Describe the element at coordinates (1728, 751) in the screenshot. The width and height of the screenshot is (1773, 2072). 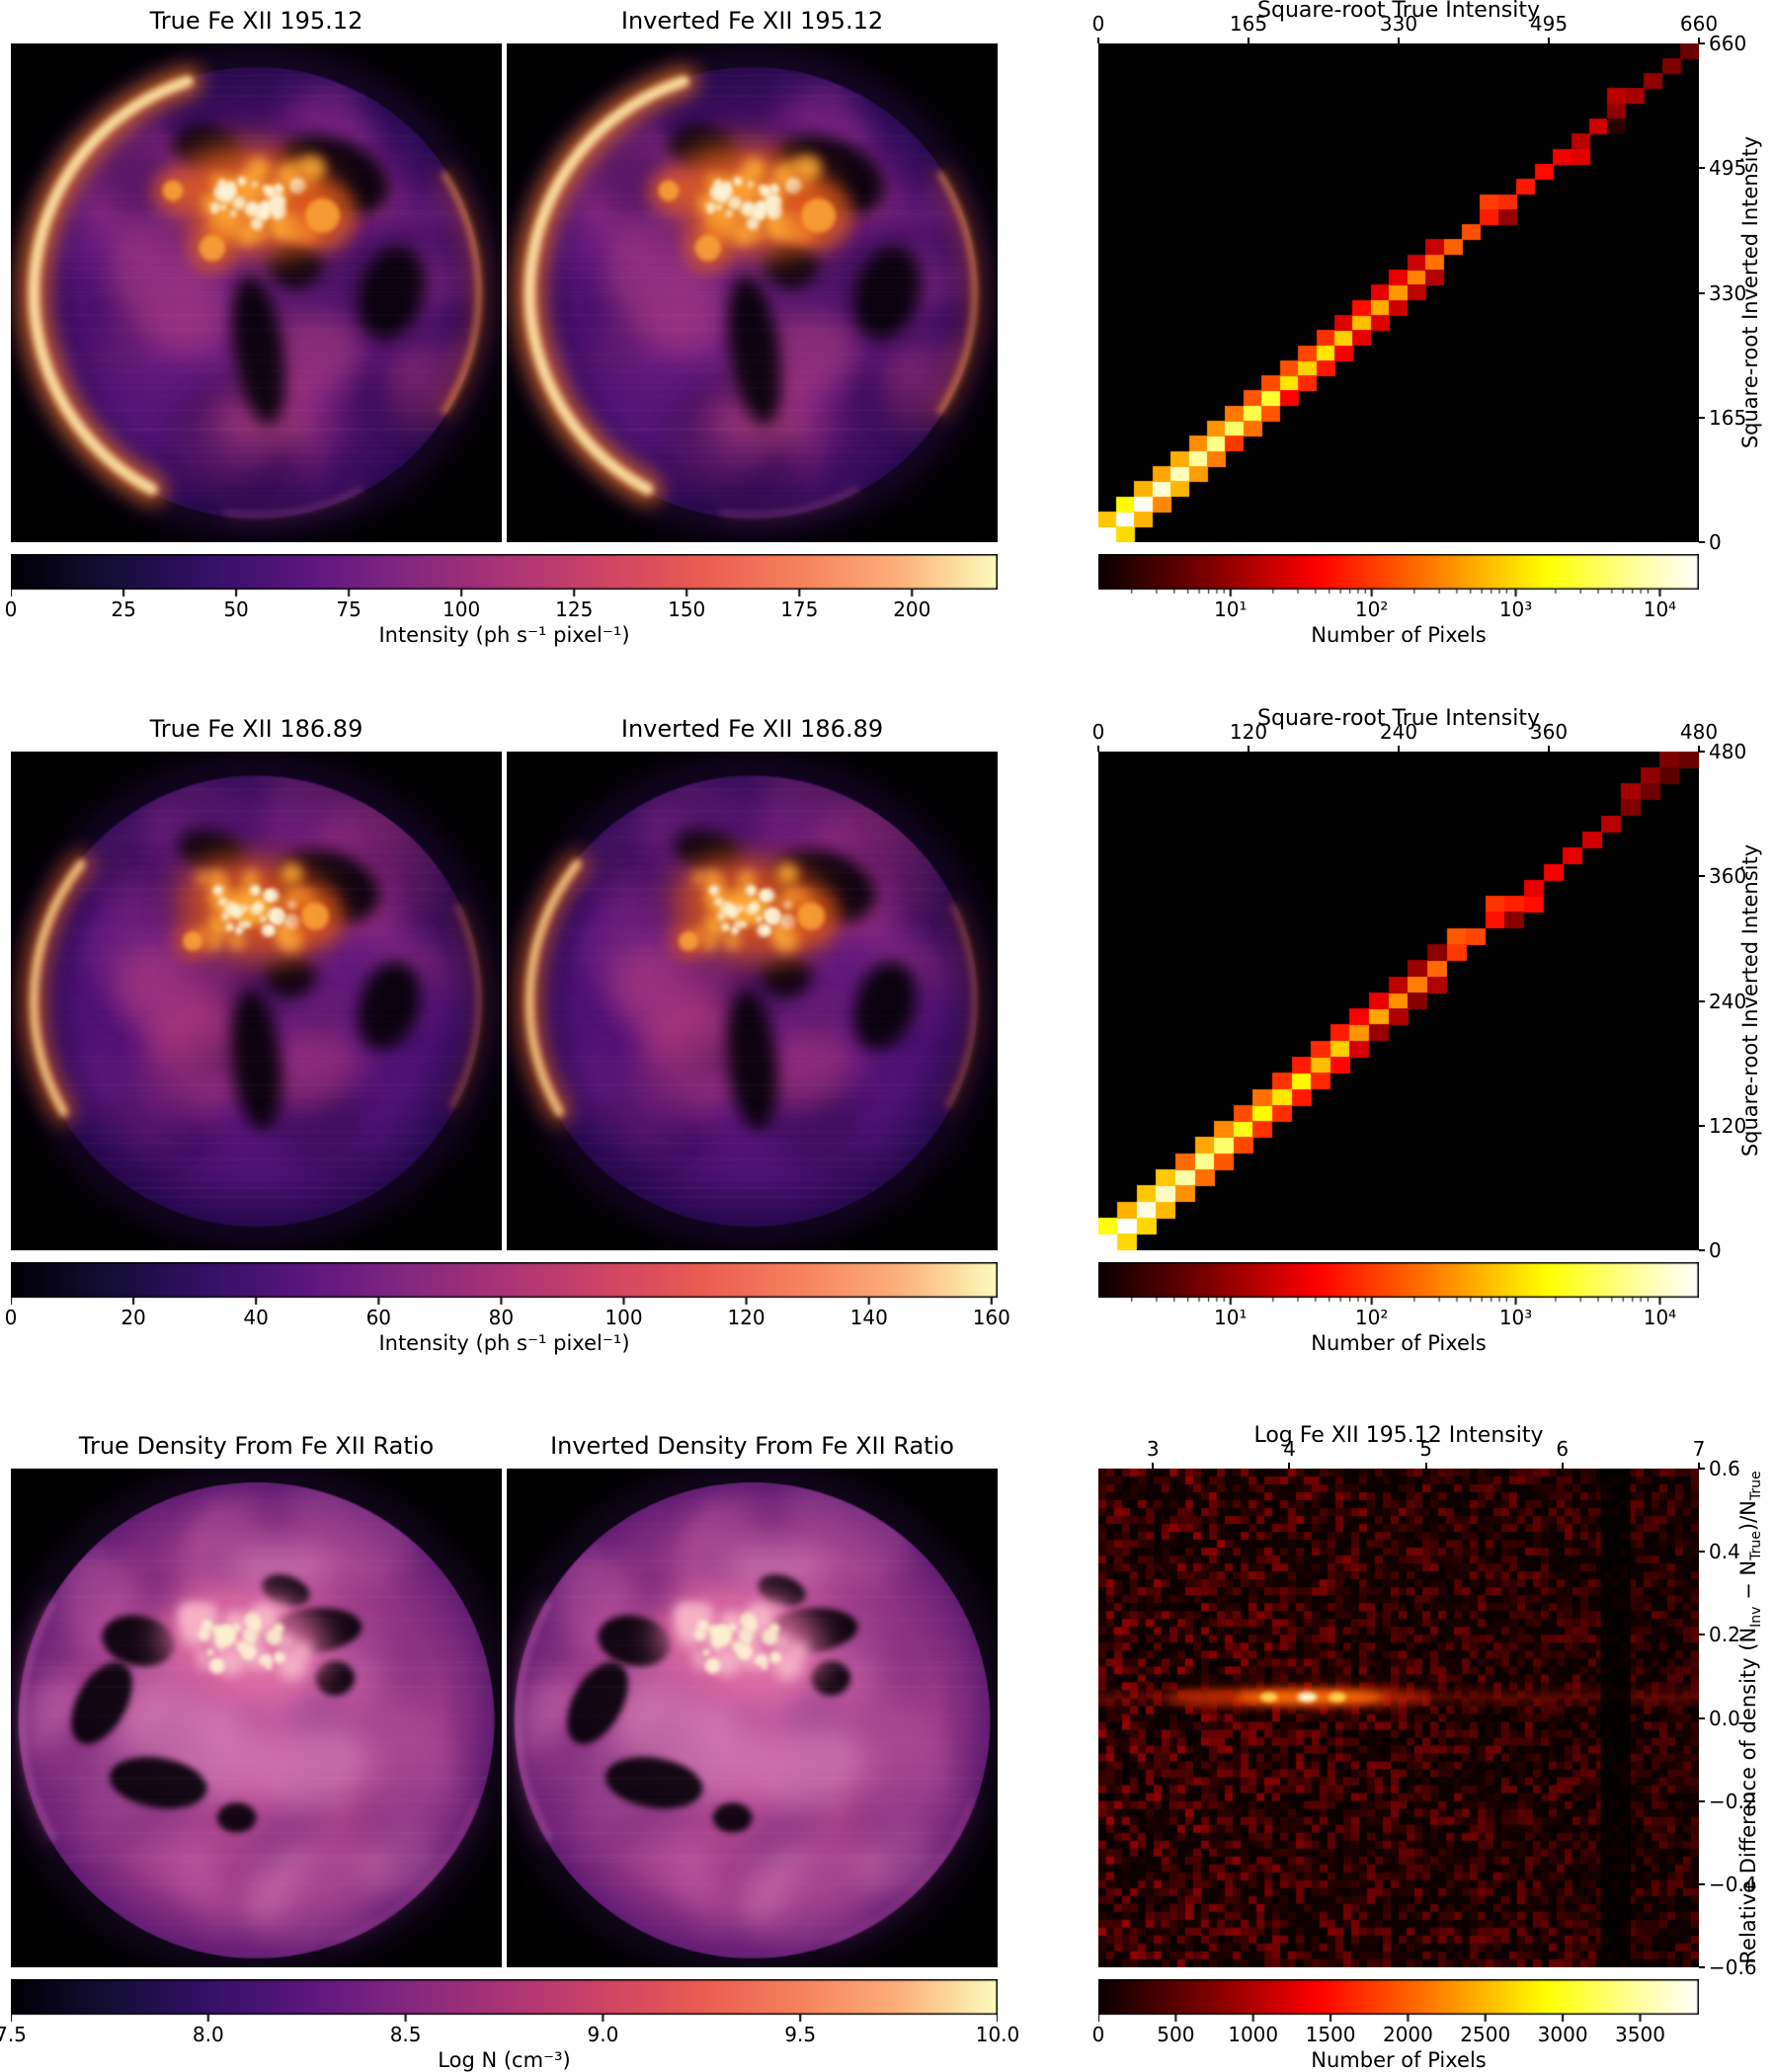
I see `axis-tick-label: 480` at that location.